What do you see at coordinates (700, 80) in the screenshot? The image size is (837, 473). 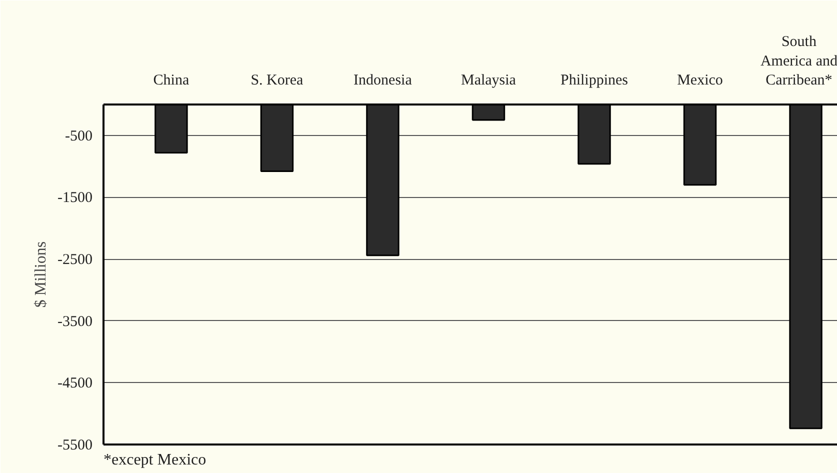 I see `x-tick-label: Mexico` at bounding box center [700, 80].